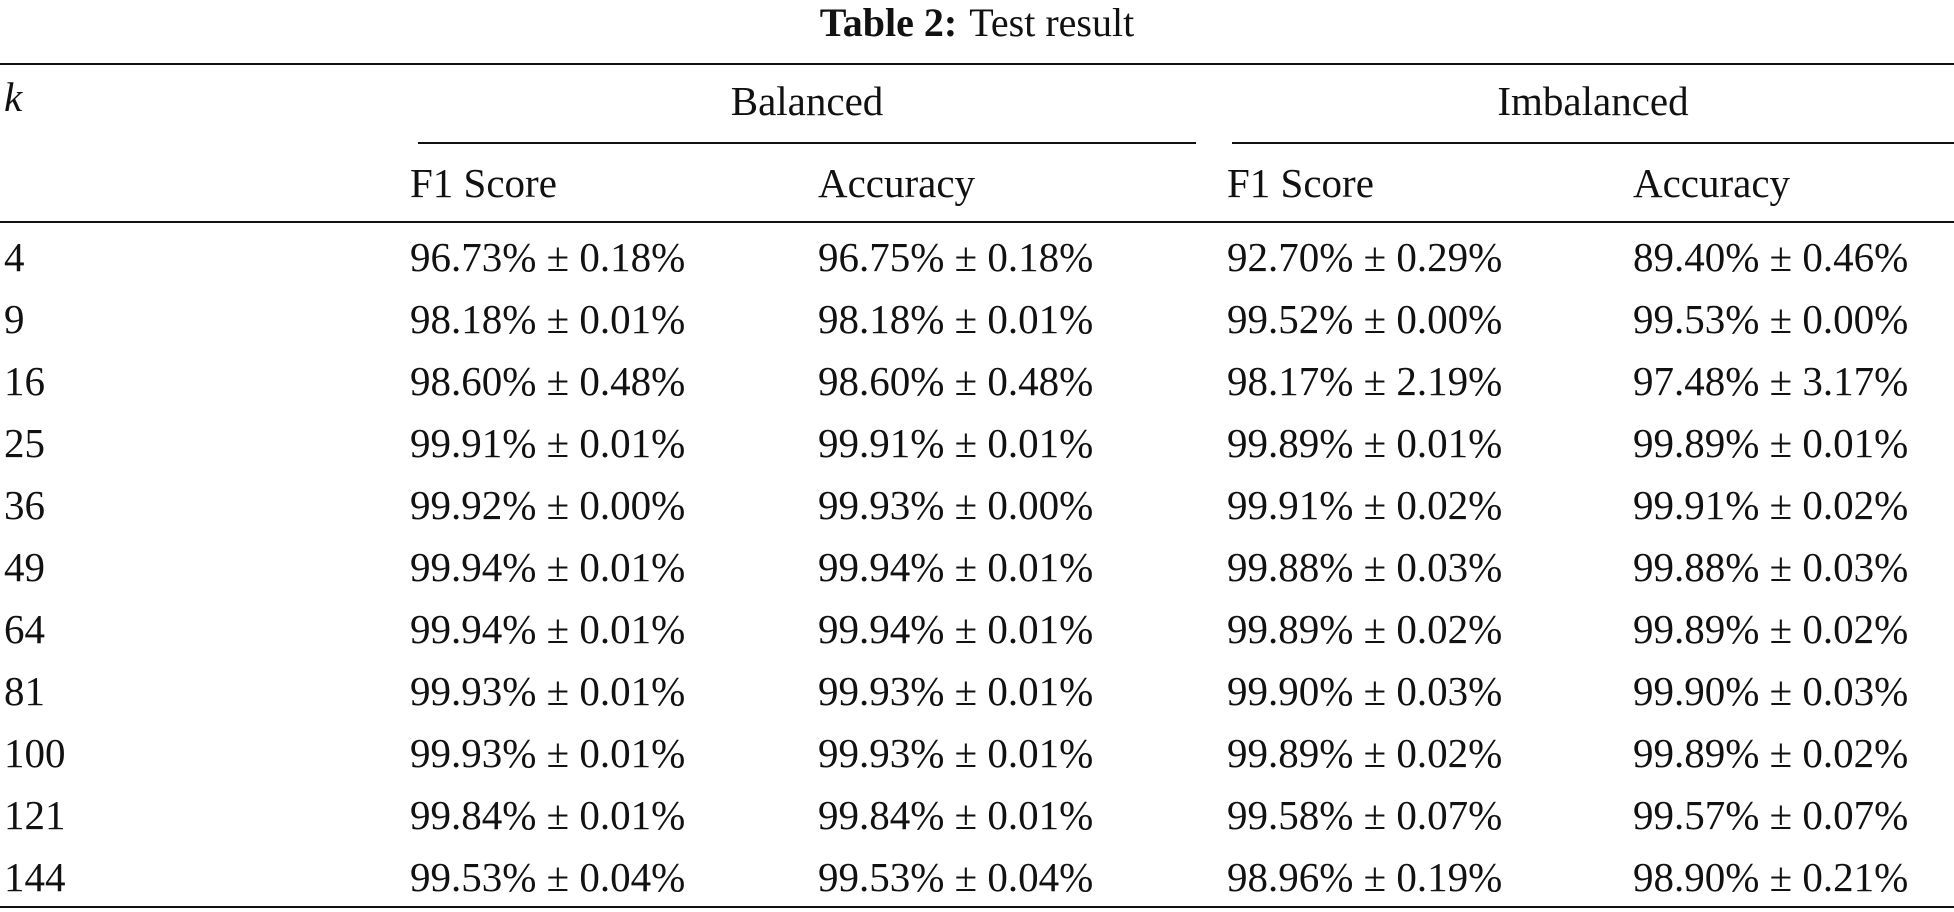 The height and width of the screenshot is (912, 1954). What do you see at coordinates (24, 691) in the screenshot?
I see `k-value: 81` at bounding box center [24, 691].